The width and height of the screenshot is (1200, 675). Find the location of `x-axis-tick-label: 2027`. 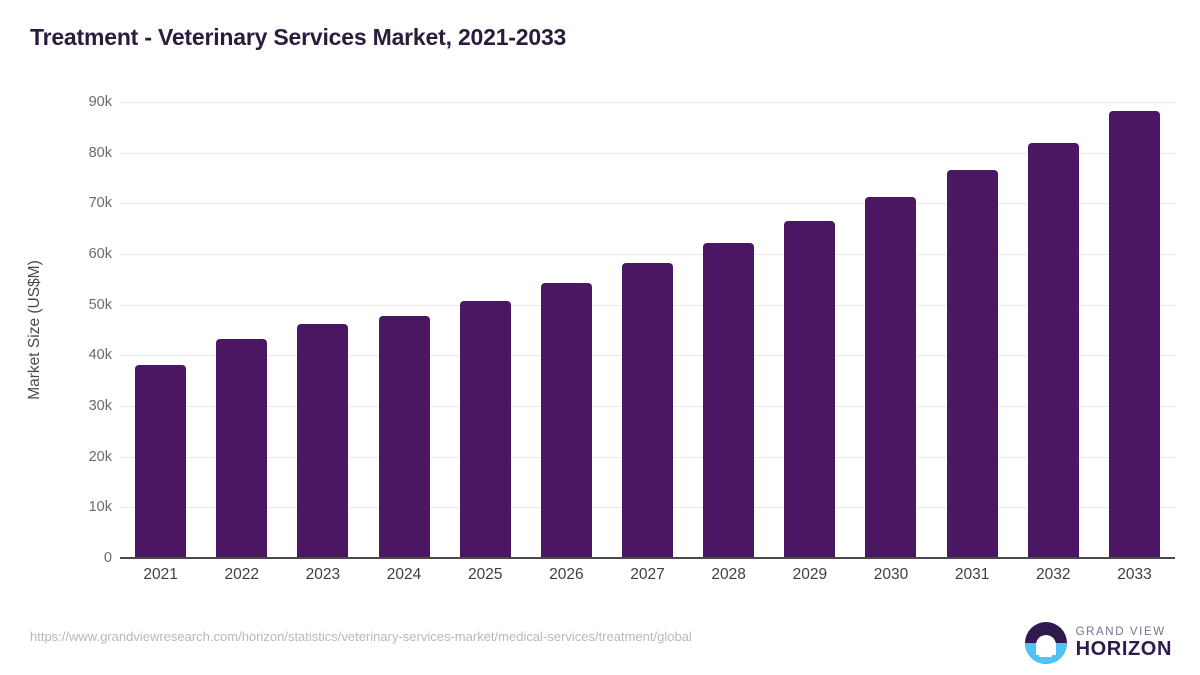

x-axis-tick-label: 2027 is located at coordinates (647, 574).